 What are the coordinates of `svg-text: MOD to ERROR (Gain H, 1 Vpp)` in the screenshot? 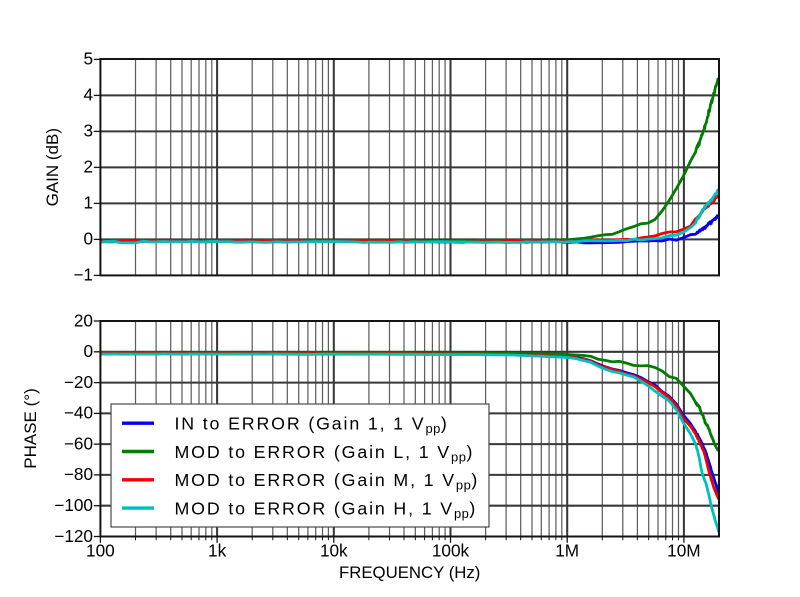 It's located at (326, 509).